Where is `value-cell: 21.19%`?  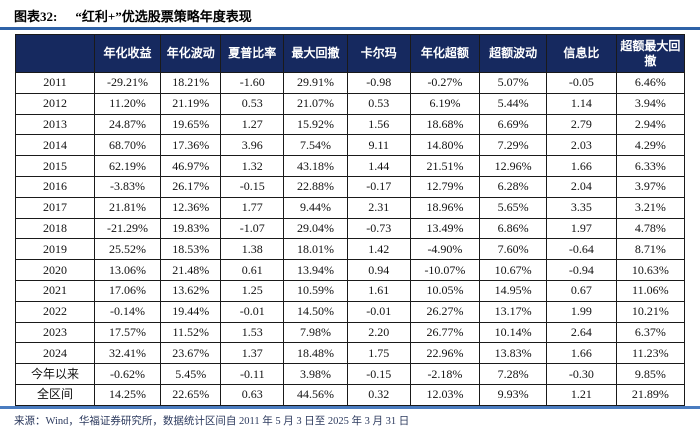
value-cell: 21.19% is located at coordinates (191, 103).